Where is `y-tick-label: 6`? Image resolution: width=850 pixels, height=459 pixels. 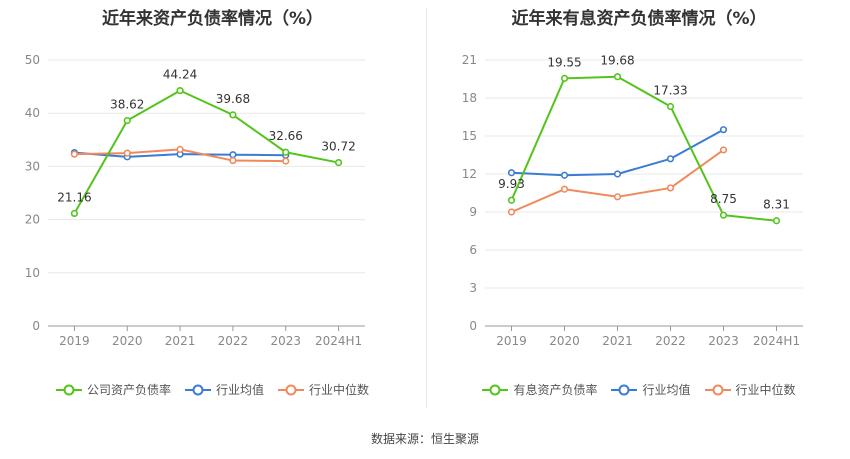 y-tick-label: 6 is located at coordinates (473, 250).